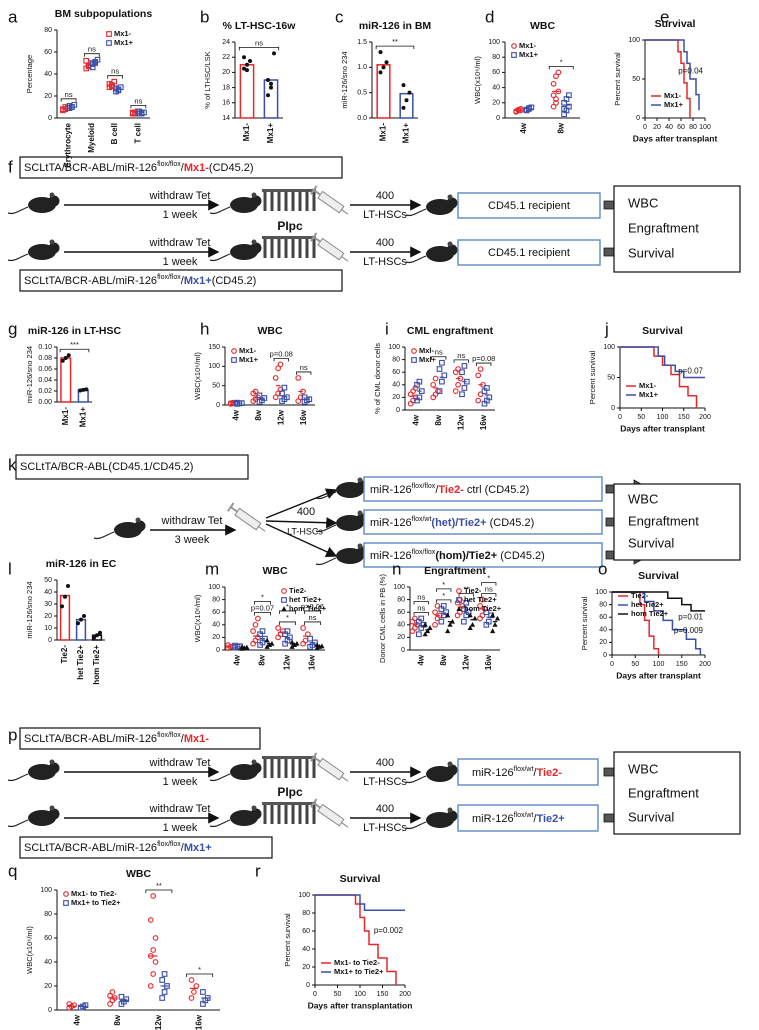  What do you see at coordinates (385, 763) in the screenshot?
I see `cell-count: 400` at bounding box center [385, 763].